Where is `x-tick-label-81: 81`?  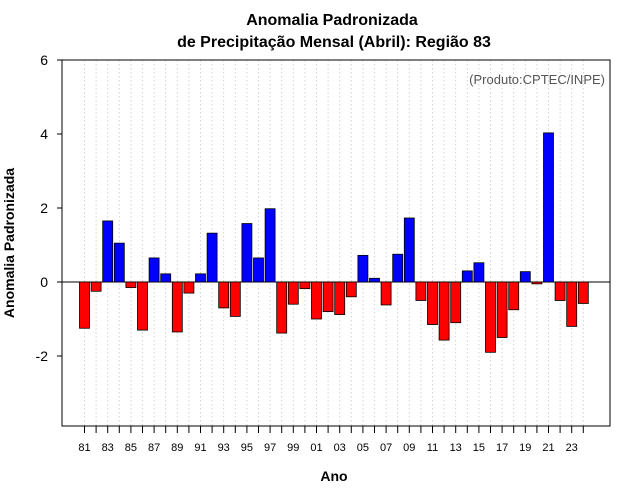
x-tick-label-81: 81 is located at coordinates (84, 448).